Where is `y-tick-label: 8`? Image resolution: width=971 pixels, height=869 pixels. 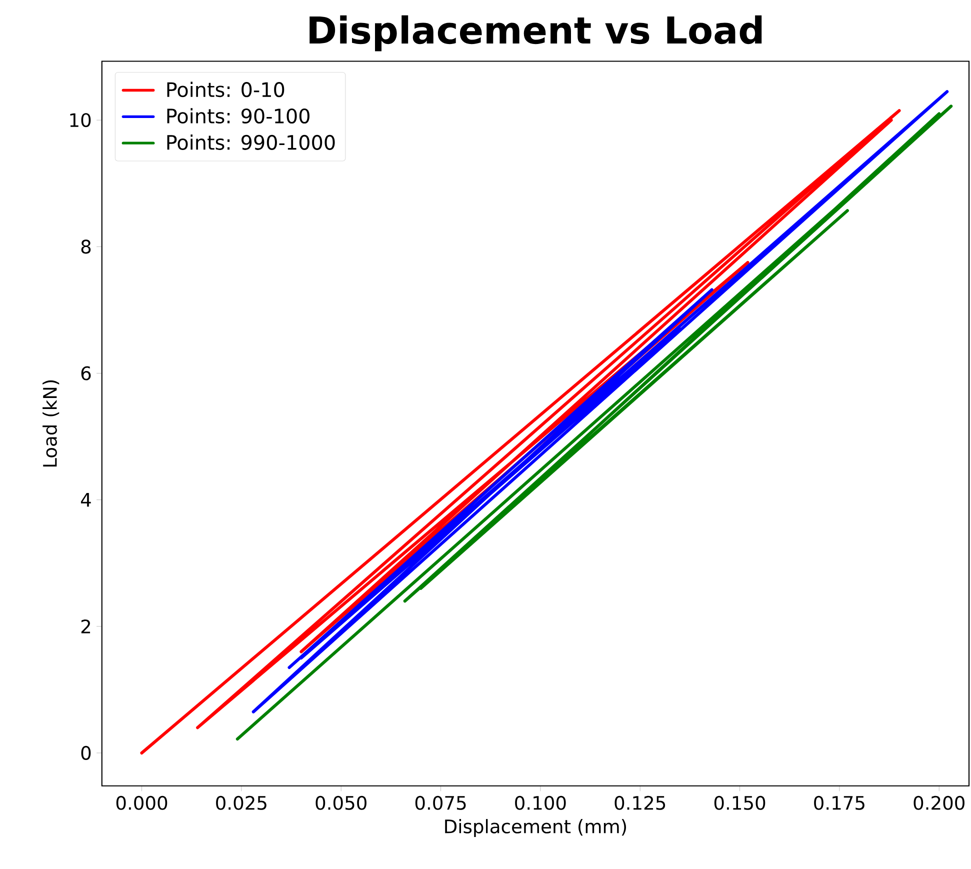 y-tick-label: 8 is located at coordinates (86, 247).